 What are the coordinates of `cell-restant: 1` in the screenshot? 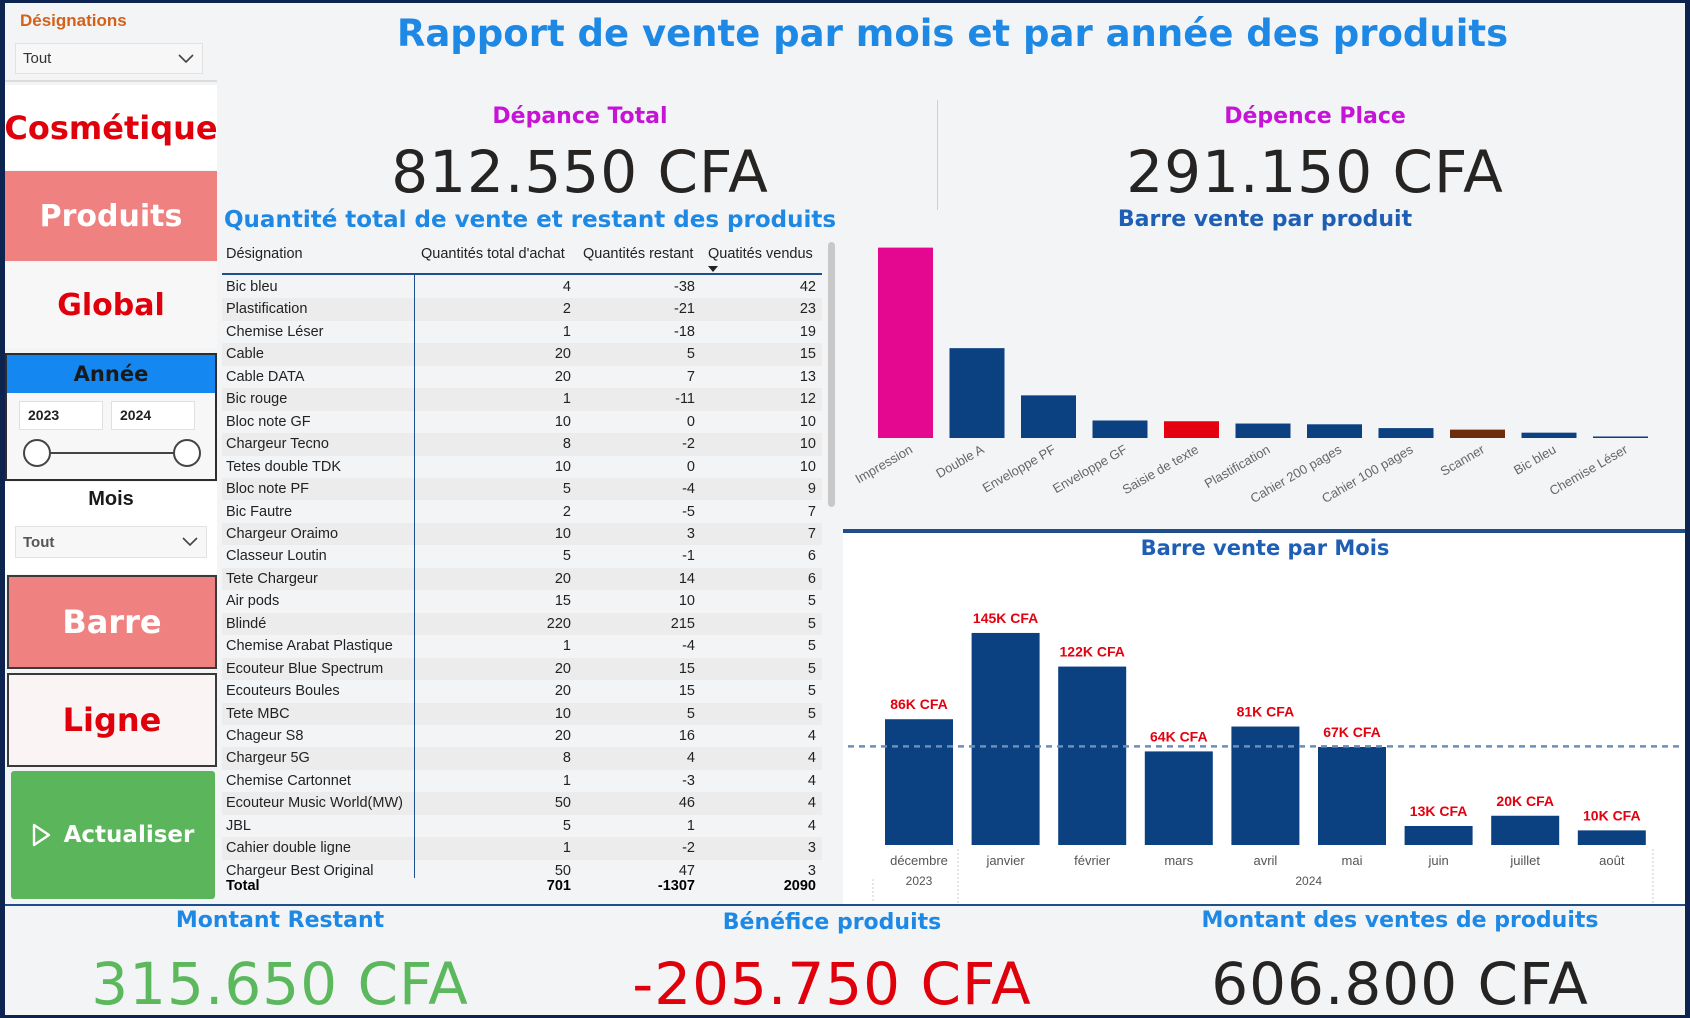 It's located at (690, 825).